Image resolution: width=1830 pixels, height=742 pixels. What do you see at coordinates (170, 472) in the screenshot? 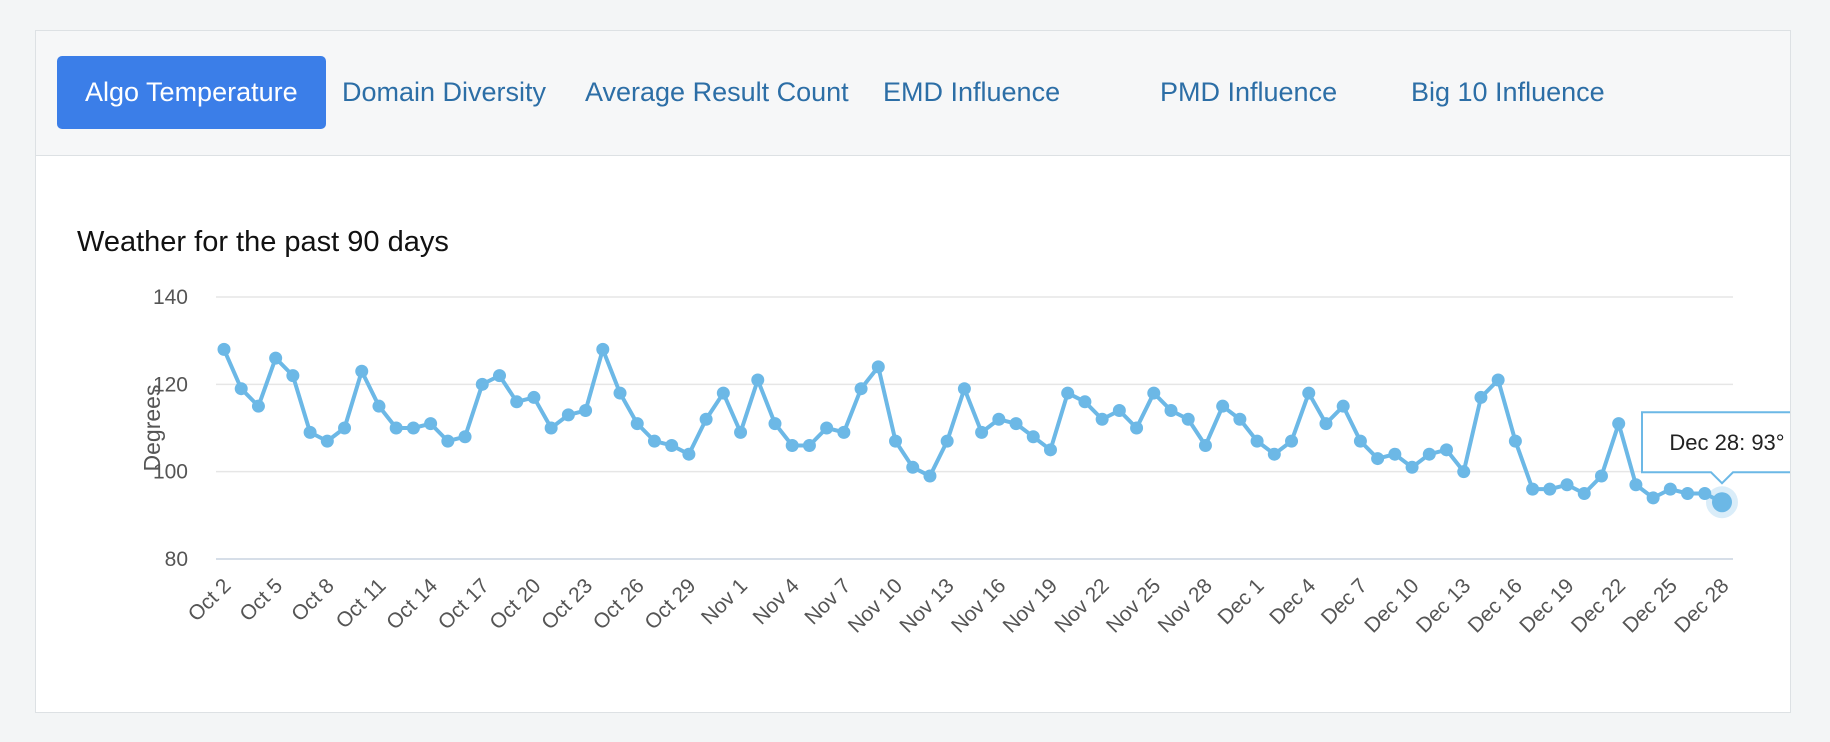
I see `y-tick-label: 100` at bounding box center [170, 472].